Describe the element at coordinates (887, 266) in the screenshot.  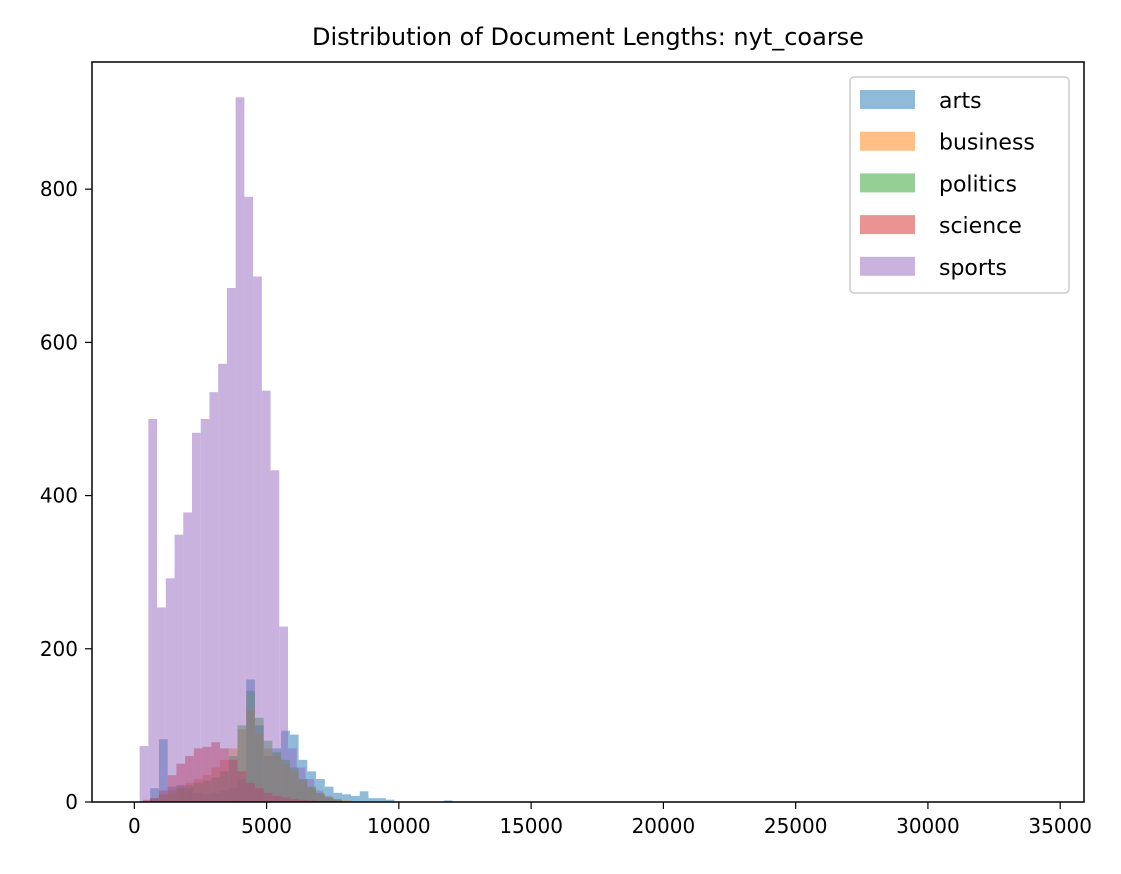
I see `legend-swatch-sports` at that location.